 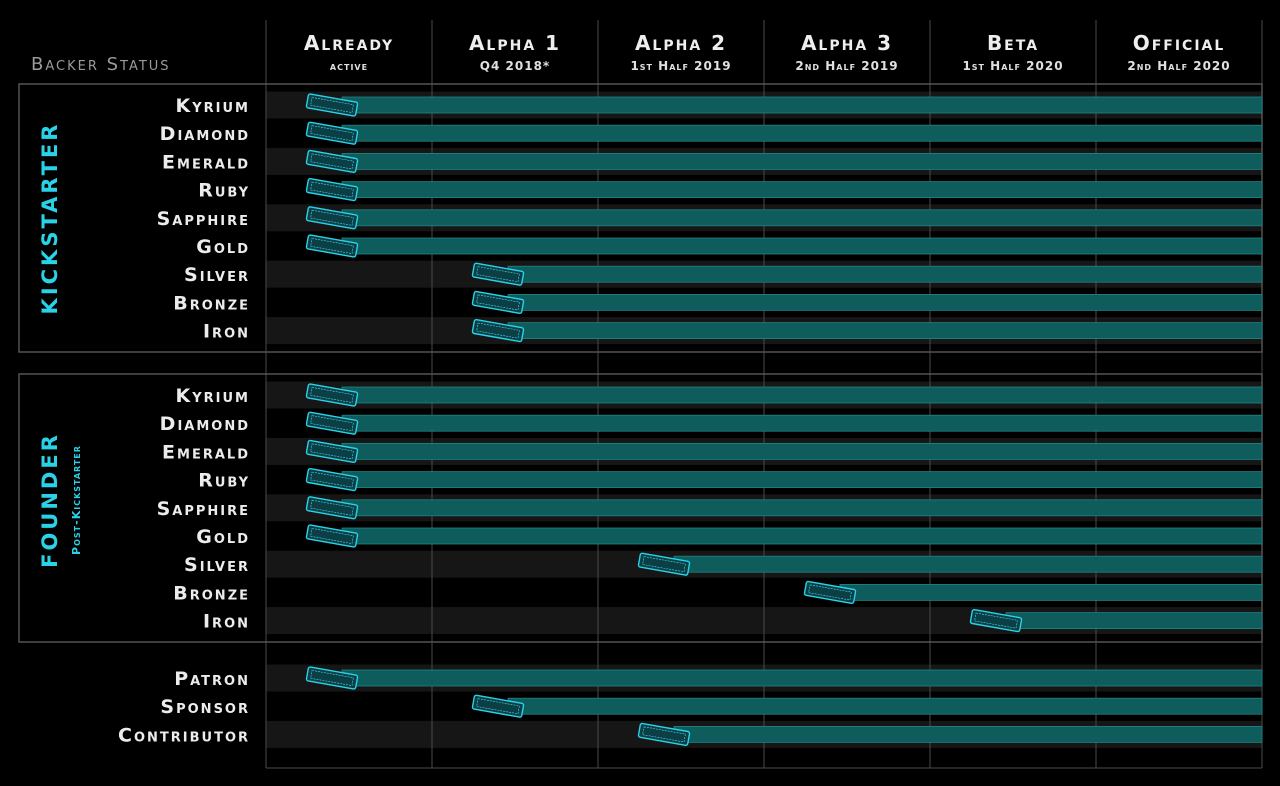 What do you see at coordinates (349, 66) in the screenshot?
I see `column-subheader-already: active` at bounding box center [349, 66].